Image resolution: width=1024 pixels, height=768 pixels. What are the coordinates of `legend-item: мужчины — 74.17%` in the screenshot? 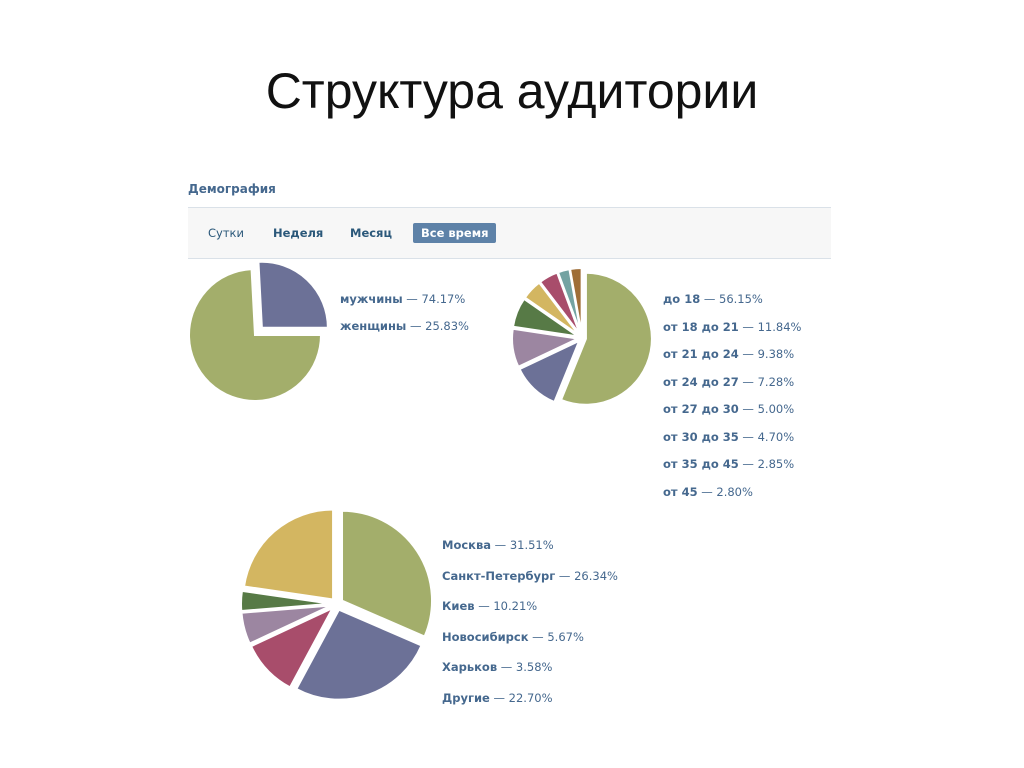 It's located at (402, 299).